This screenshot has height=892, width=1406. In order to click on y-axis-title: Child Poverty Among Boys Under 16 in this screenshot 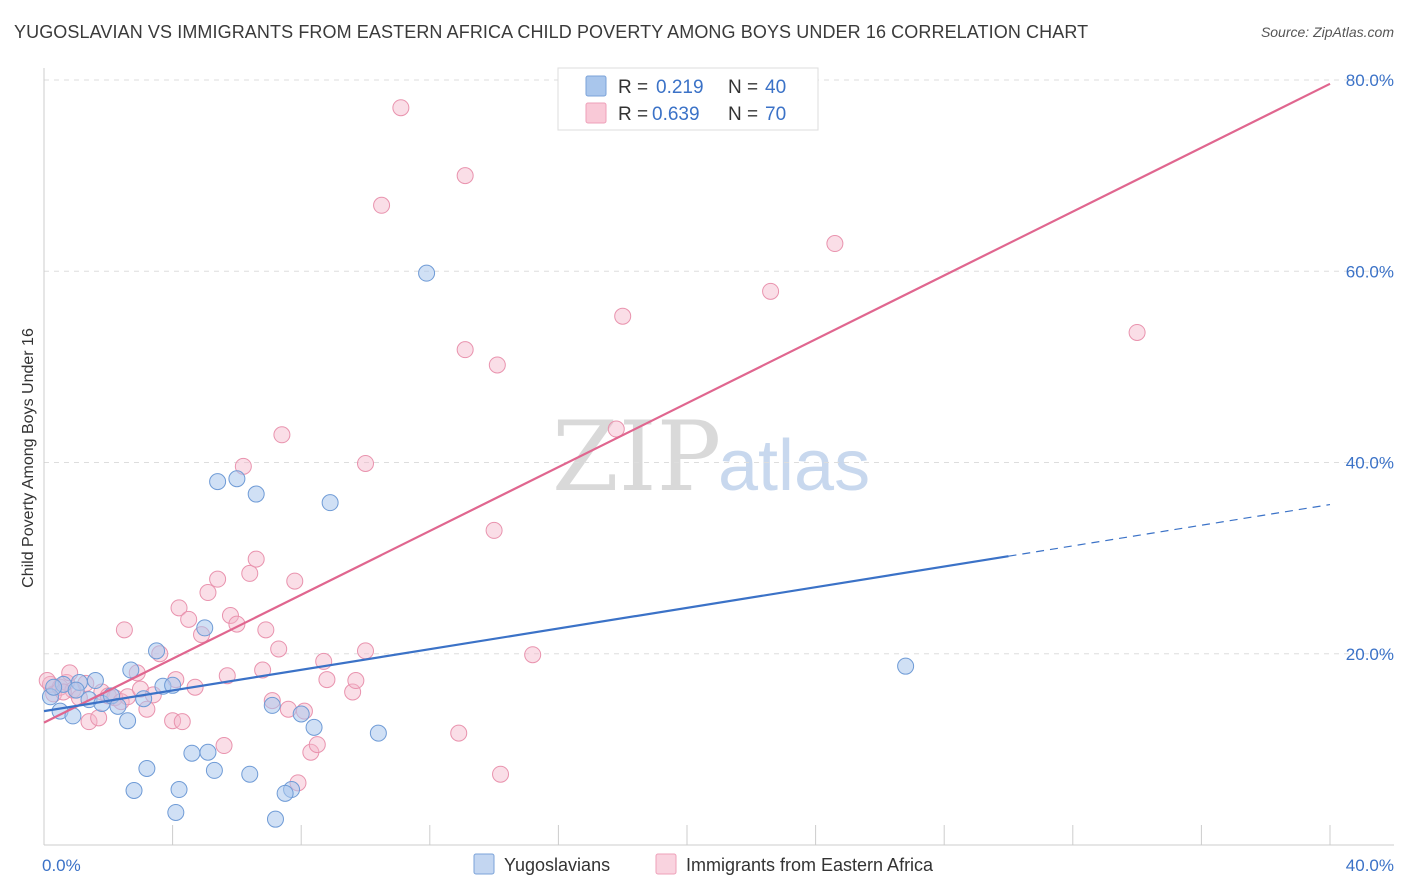, I will do `click(28, 458)`.